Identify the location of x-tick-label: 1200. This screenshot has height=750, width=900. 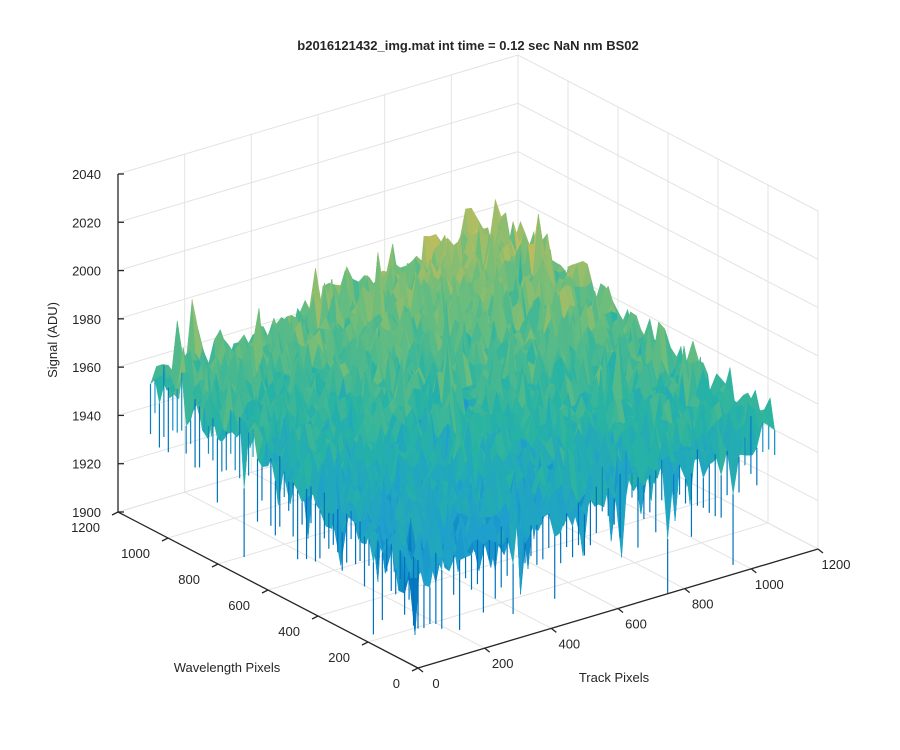
(836, 564).